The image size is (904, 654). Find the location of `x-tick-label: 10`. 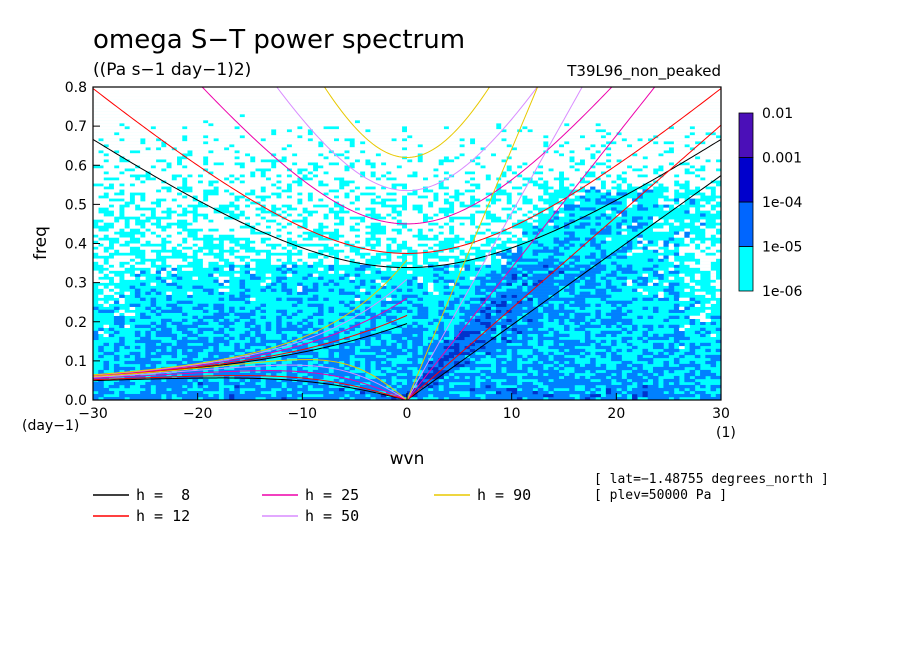

x-tick-label: 10 is located at coordinates (512, 414).